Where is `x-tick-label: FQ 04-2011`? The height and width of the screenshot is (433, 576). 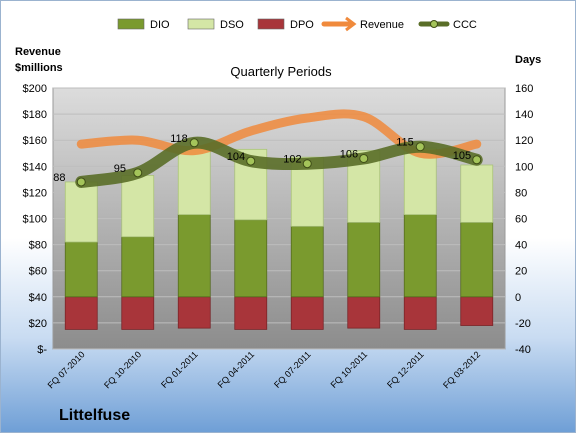
x-tick-label: FQ 04-2011 is located at coordinates (236, 369).